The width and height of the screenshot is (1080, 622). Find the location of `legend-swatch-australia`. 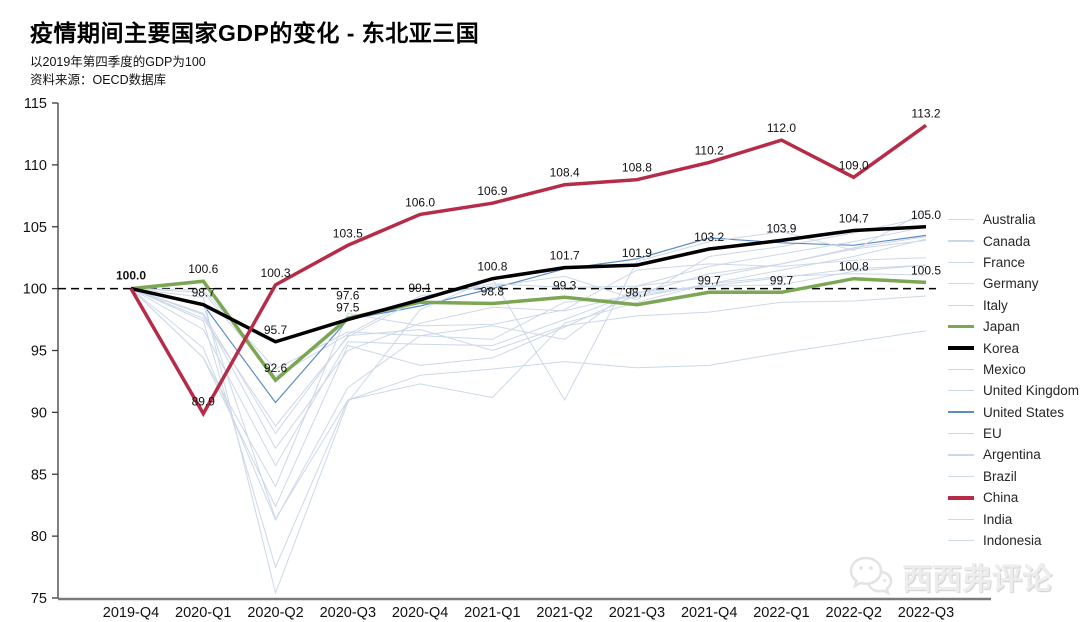

legend-swatch-australia is located at coordinates (961, 220).